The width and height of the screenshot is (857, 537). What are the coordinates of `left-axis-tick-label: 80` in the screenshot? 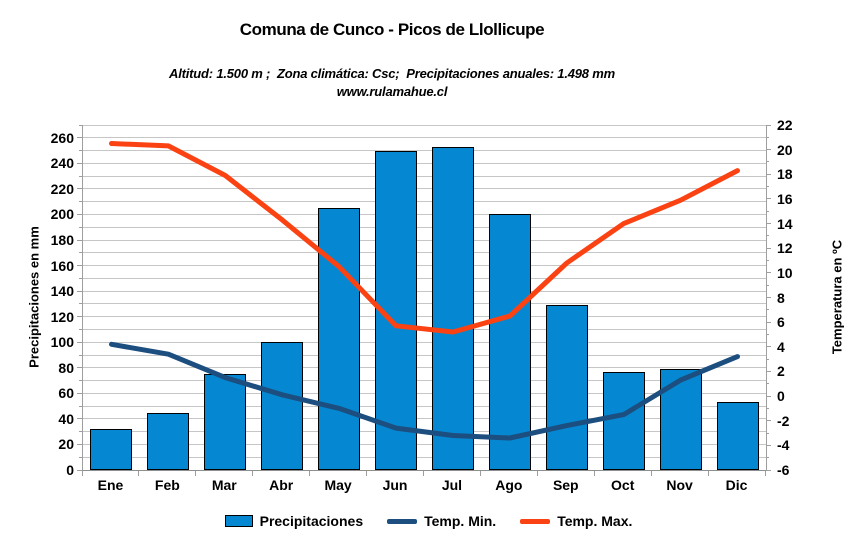 It's located at (66, 367).